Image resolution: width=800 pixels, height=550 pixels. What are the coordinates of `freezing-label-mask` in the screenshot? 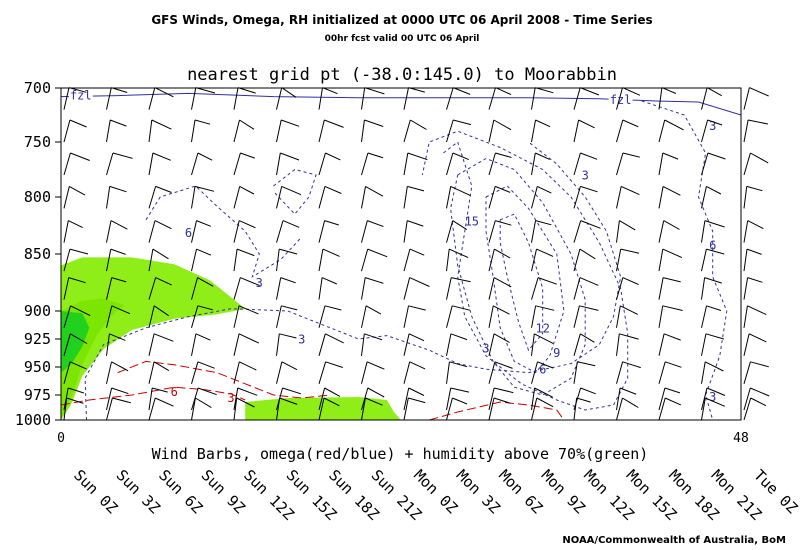 It's located at (620, 99).